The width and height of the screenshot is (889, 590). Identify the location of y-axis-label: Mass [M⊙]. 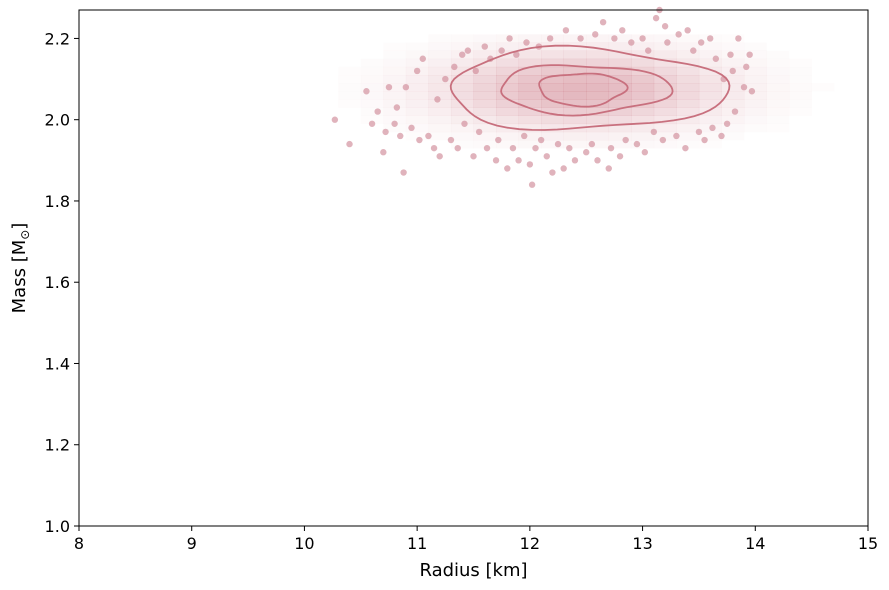
(20, 268).